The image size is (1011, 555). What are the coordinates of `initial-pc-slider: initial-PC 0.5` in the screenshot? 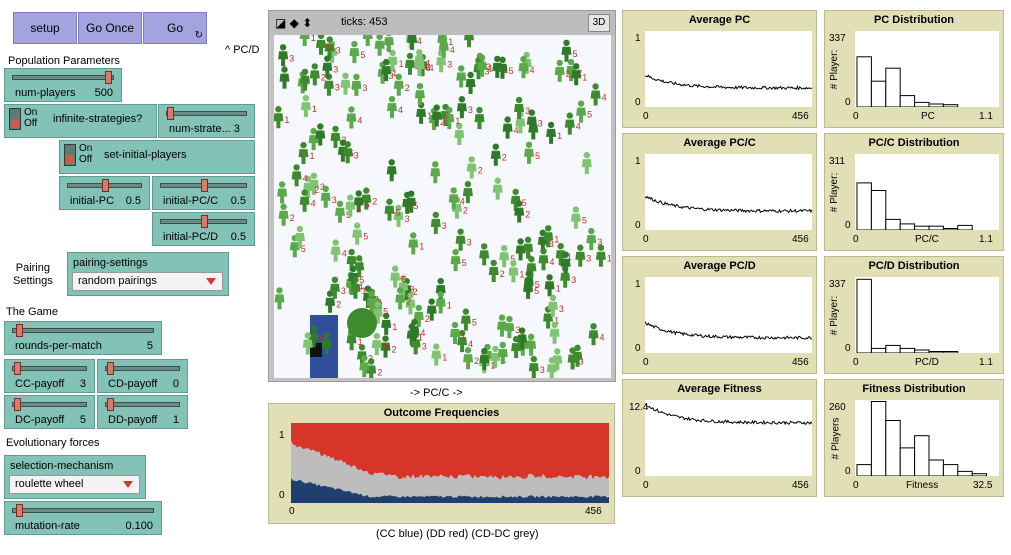 It's located at (104, 193).